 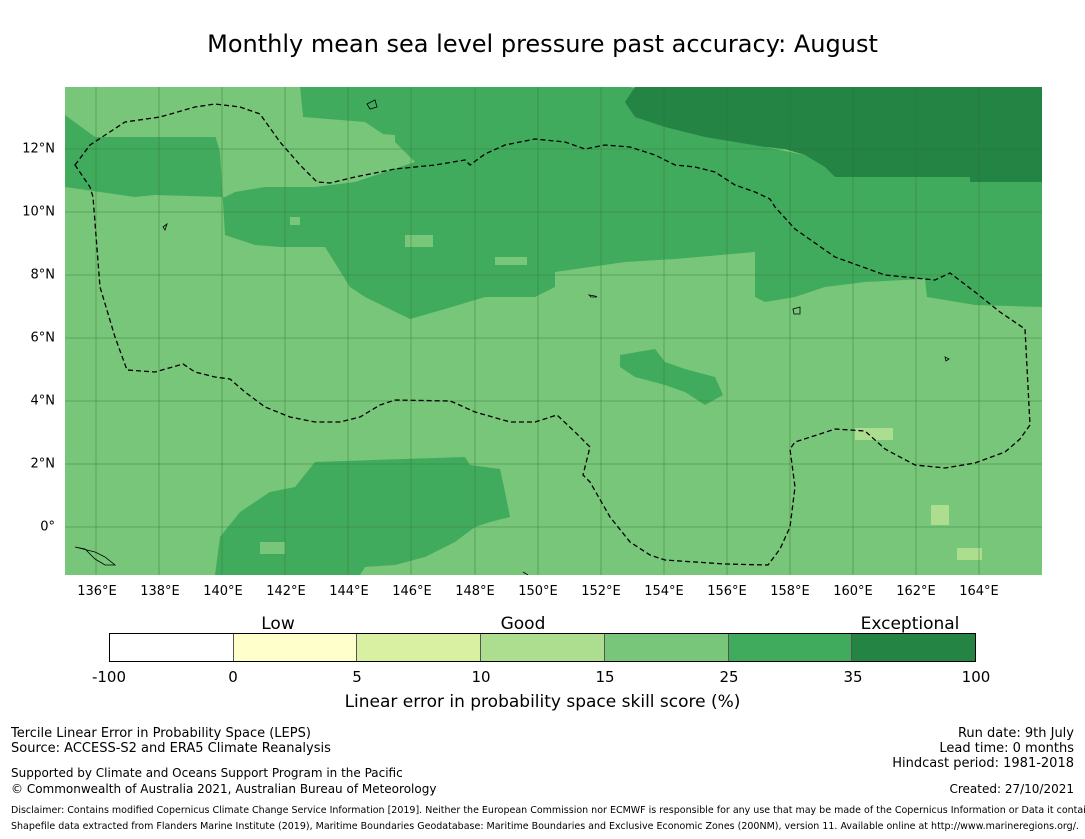 What do you see at coordinates (916, 591) in the screenshot?
I see `x-tick: 162°E` at bounding box center [916, 591].